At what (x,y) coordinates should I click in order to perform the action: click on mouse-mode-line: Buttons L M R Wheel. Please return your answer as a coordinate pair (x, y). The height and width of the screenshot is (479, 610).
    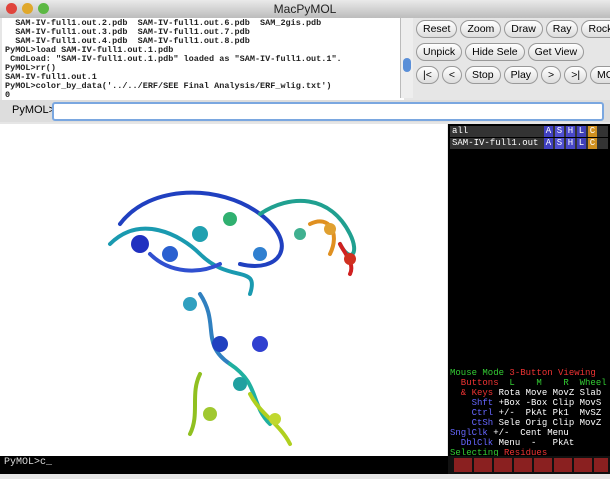
    Looking at the image, I should click on (528, 383).